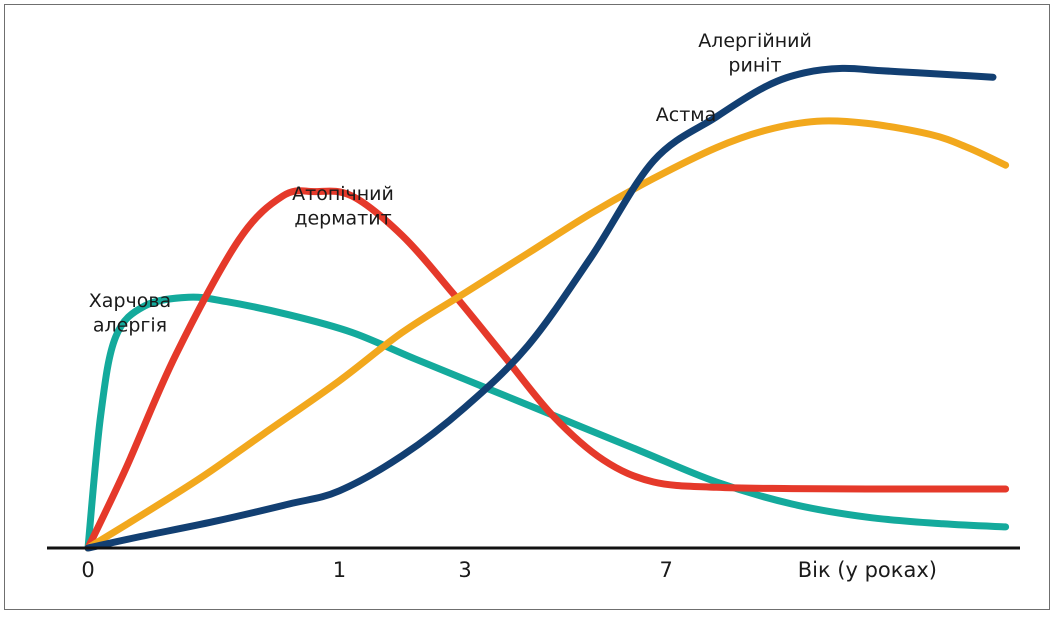 This screenshot has height=617, width=1058. I want to click on x-tick-label-4: Вік (у роках), so click(867, 570).